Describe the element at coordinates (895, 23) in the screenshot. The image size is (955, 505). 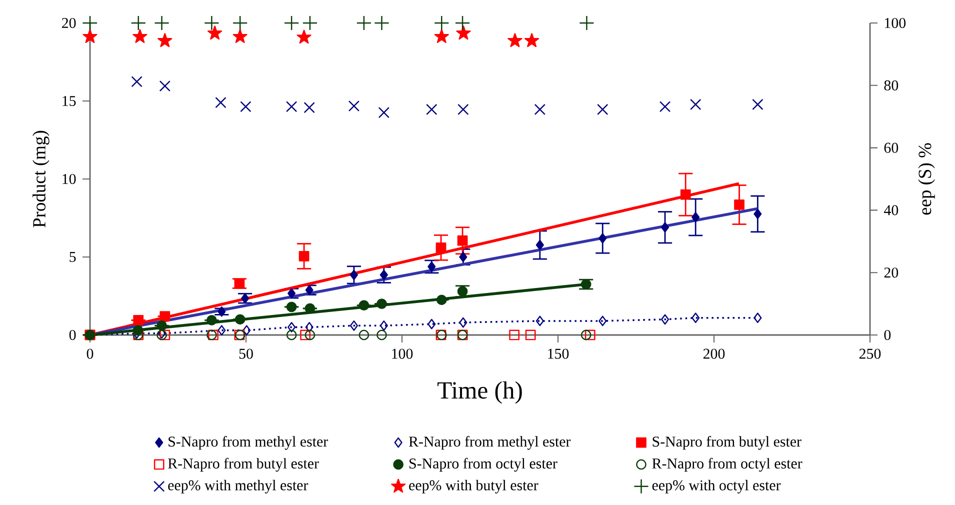
I see `y2-tick-label: 100` at that location.